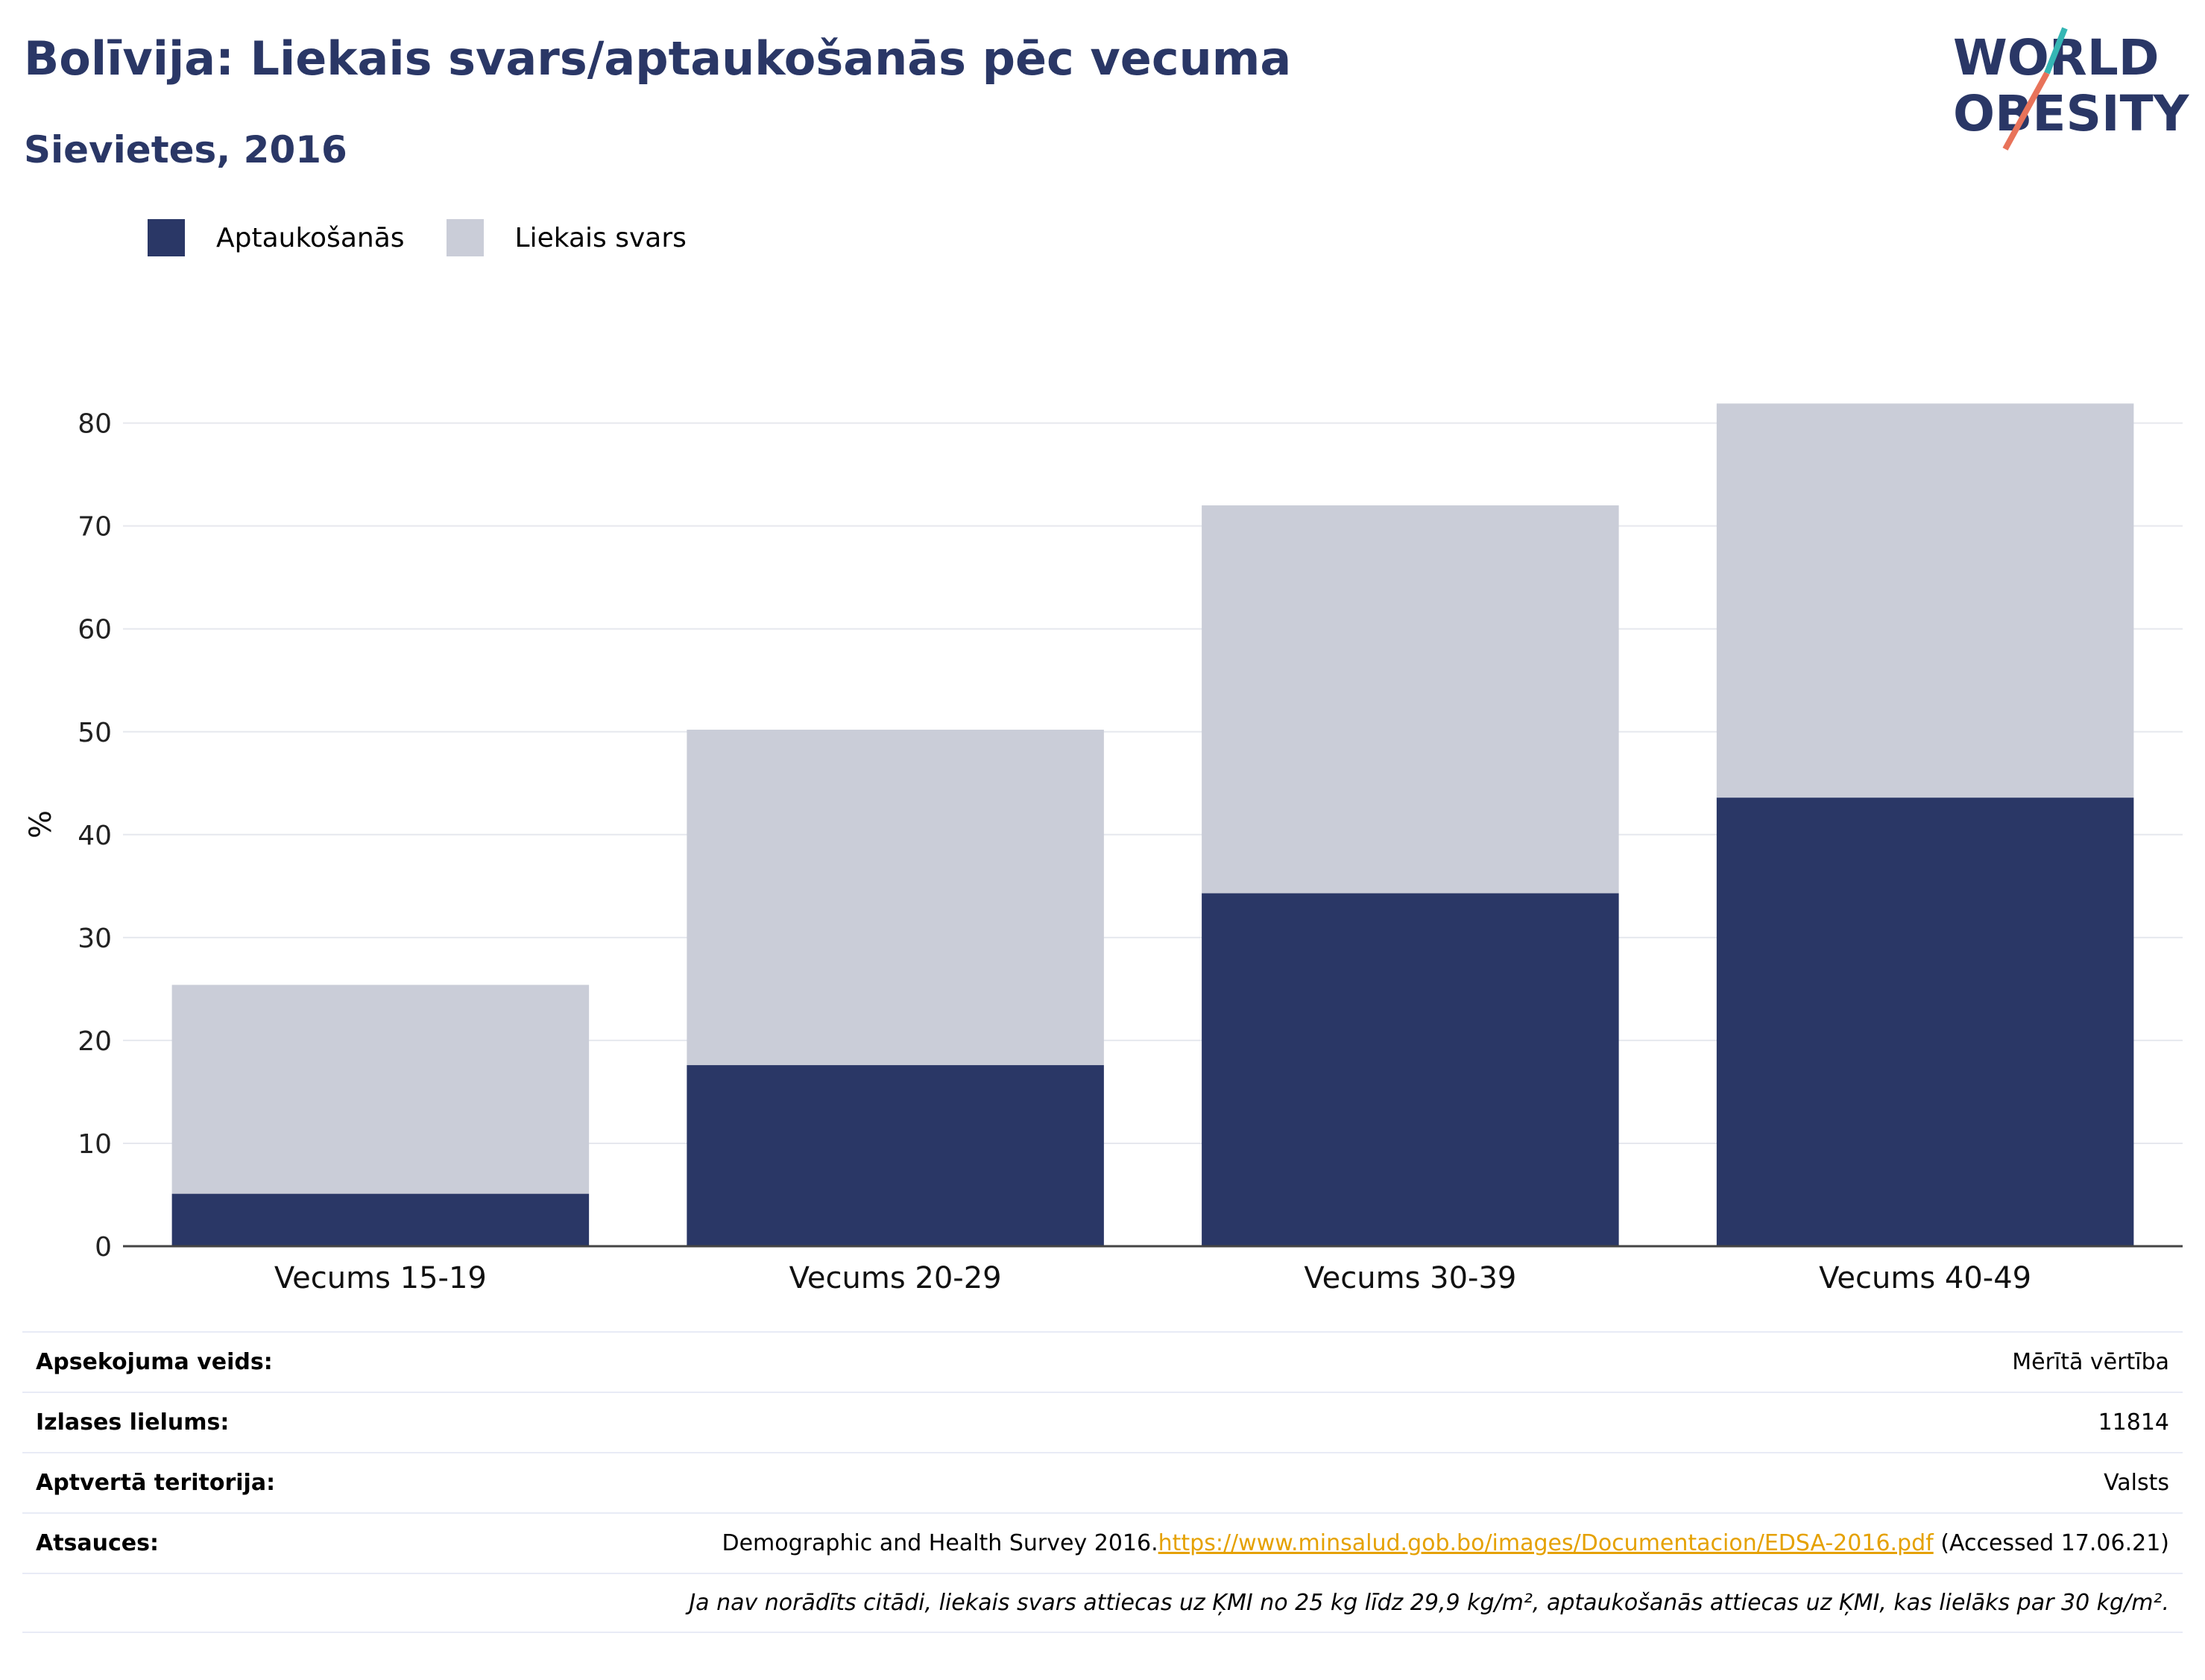 The image size is (2205, 1680). What do you see at coordinates (465, 237) in the screenshot?
I see `legend-swatch-overweight` at bounding box center [465, 237].